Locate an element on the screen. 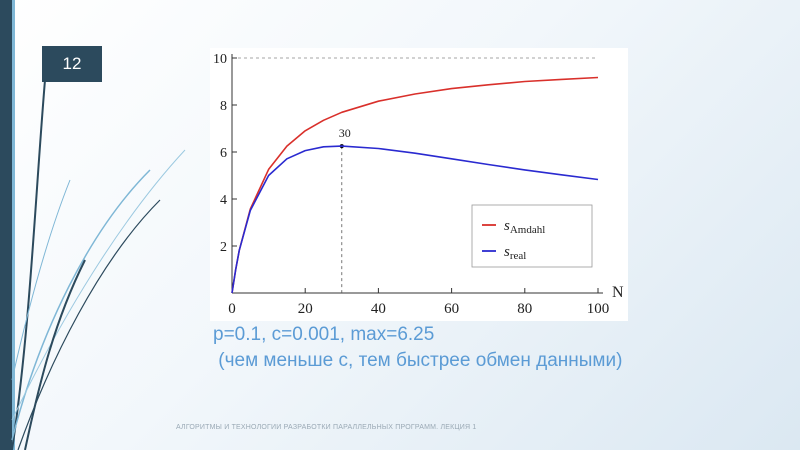 This screenshot has height=450, width=800. x-tick-label: 40 is located at coordinates (378, 309).